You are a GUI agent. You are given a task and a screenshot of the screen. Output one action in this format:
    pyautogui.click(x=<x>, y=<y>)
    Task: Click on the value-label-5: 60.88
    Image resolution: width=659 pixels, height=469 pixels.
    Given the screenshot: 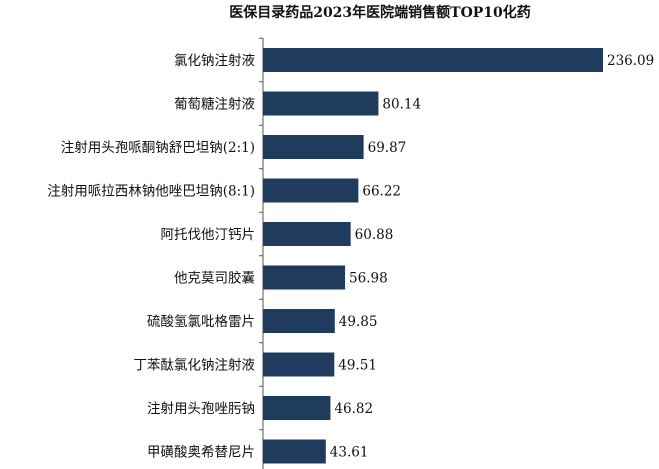 What is the action you would take?
    pyautogui.click(x=374, y=235)
    